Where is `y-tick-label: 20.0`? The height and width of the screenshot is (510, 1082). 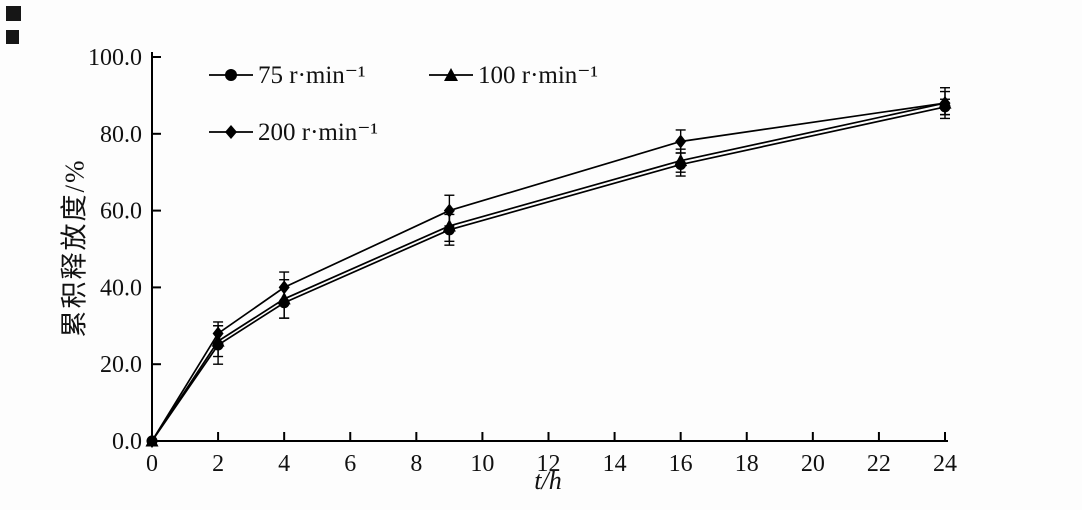 y-tick-label: 20.0 is located at coordinates (121, 365).